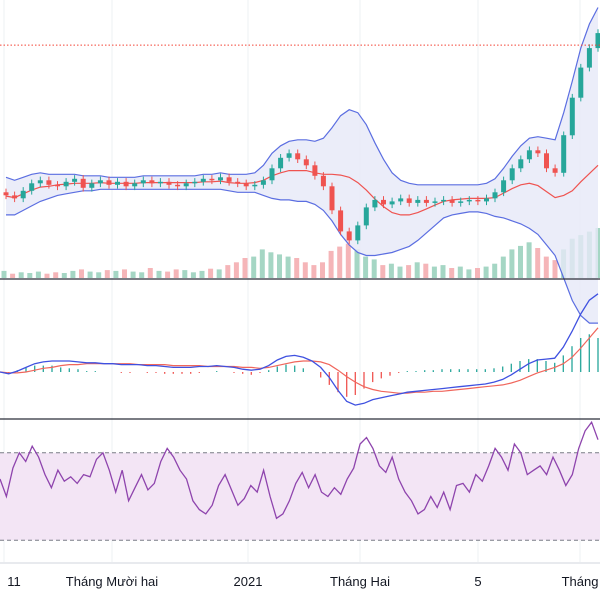 The height and width of the screenshot is (600, 600). Describe the element at coordinates (14, 581) in the screenshot. I see `x-tick-label: 11` at that location.